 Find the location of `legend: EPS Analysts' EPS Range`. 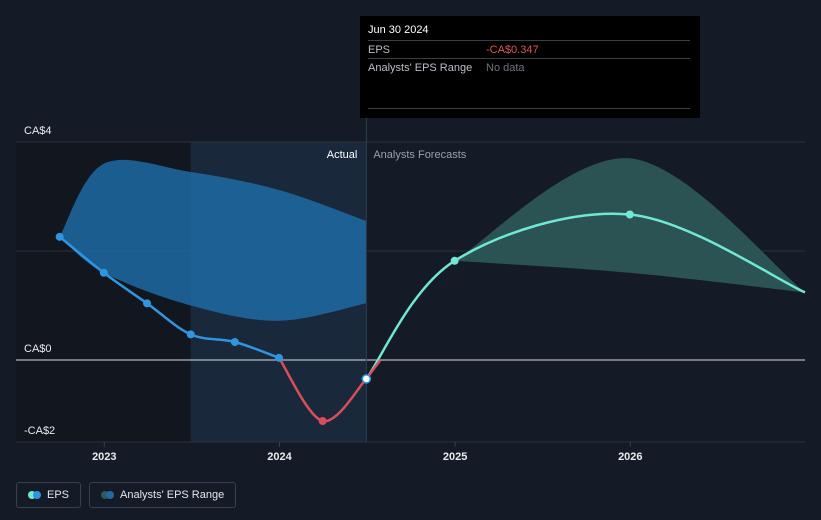

legend: EPS Analysts' EPS Range is located at coordinates (126, 495).